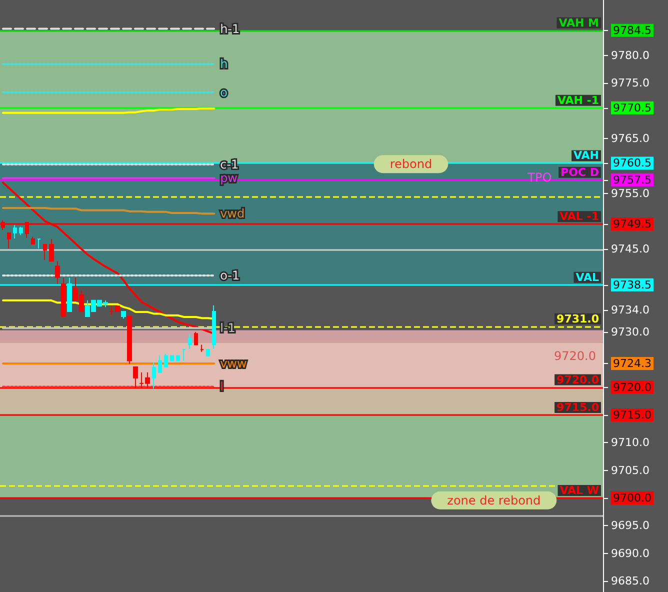  I want to click on ref-line-label: VAH, so click(586, 155).